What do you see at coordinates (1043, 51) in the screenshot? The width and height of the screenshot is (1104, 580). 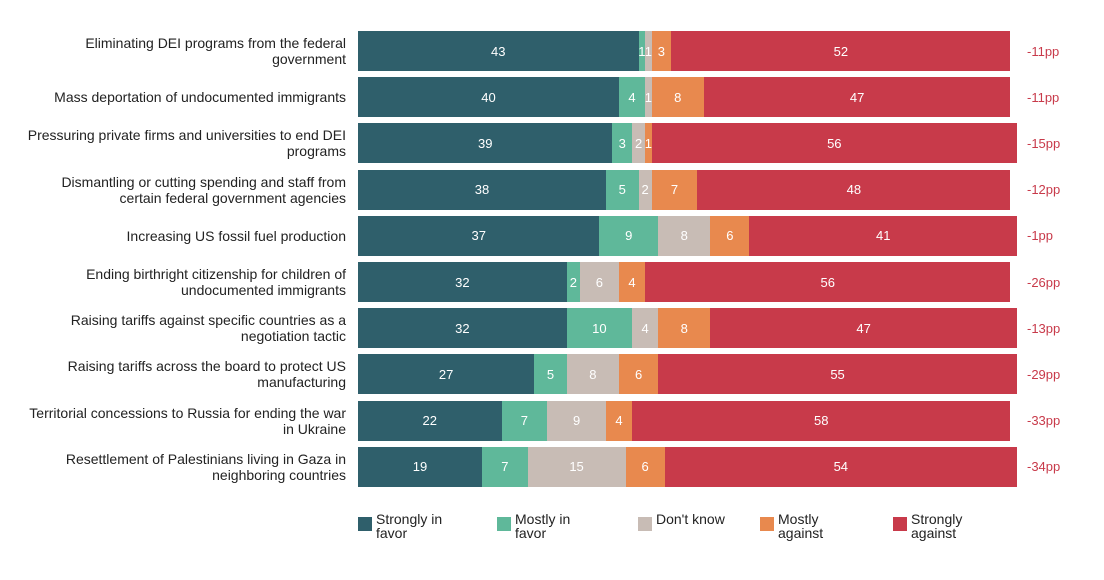 I see `net-label: -11pp` at bounding box center [1043, 51].